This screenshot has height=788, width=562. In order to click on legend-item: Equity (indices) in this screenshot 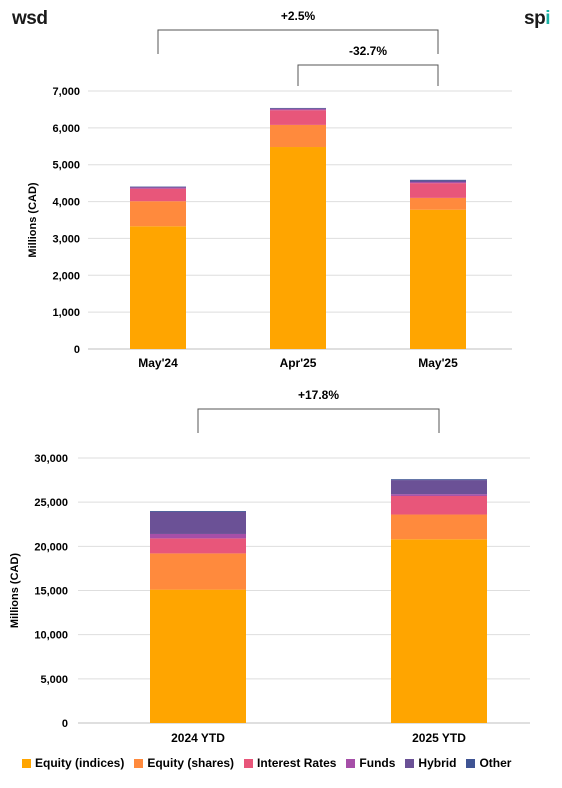, I will do `click(73, 763)`.